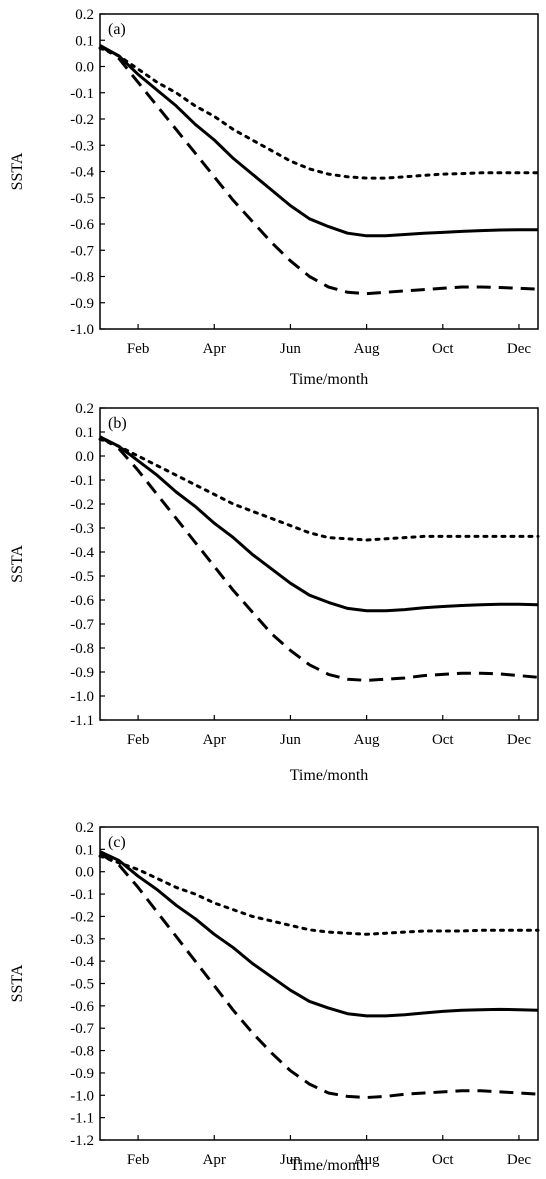 This screenshot has width=546, height=1179. Describe the element at coordinates (117, 842) in the screenshot. I see `panel-label: (c)` at that location.